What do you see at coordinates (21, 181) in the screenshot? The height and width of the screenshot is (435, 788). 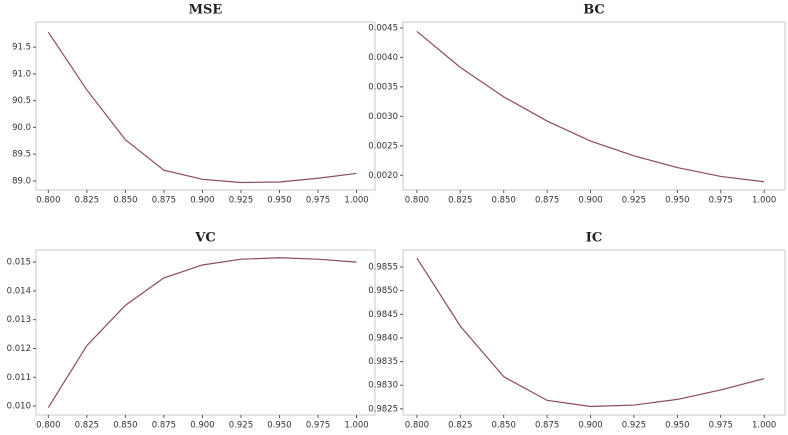 I see `y-tick-label: 89.0` at bounding box center [21, 181].